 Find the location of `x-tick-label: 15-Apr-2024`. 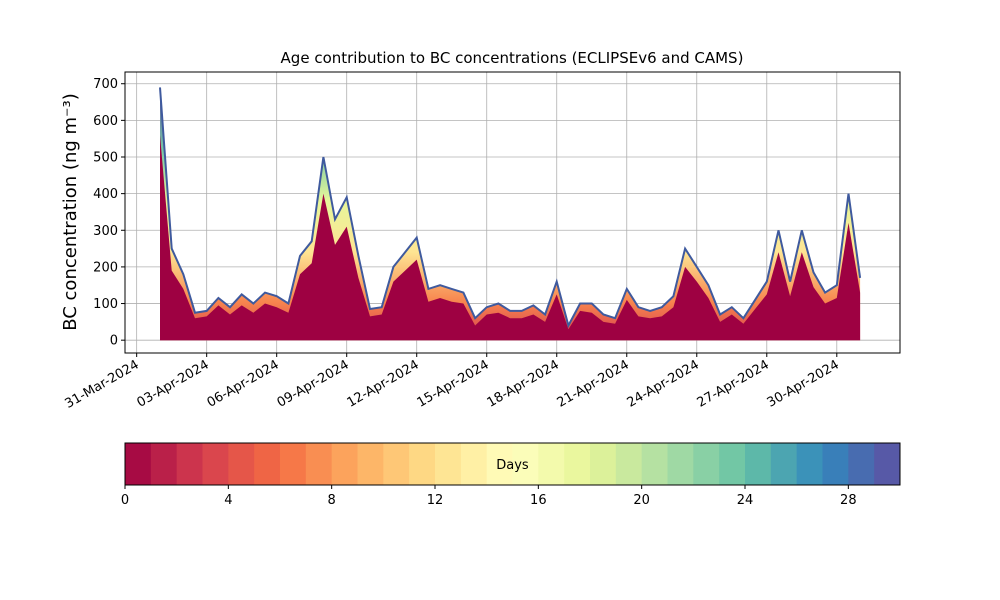

x-tick-label: 15-Apr-2024 is located at coordinates (453, 383).